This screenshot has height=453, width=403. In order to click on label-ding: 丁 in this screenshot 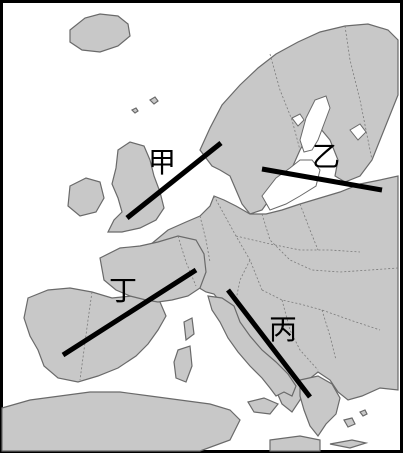, I will do `click(123, 290)`.